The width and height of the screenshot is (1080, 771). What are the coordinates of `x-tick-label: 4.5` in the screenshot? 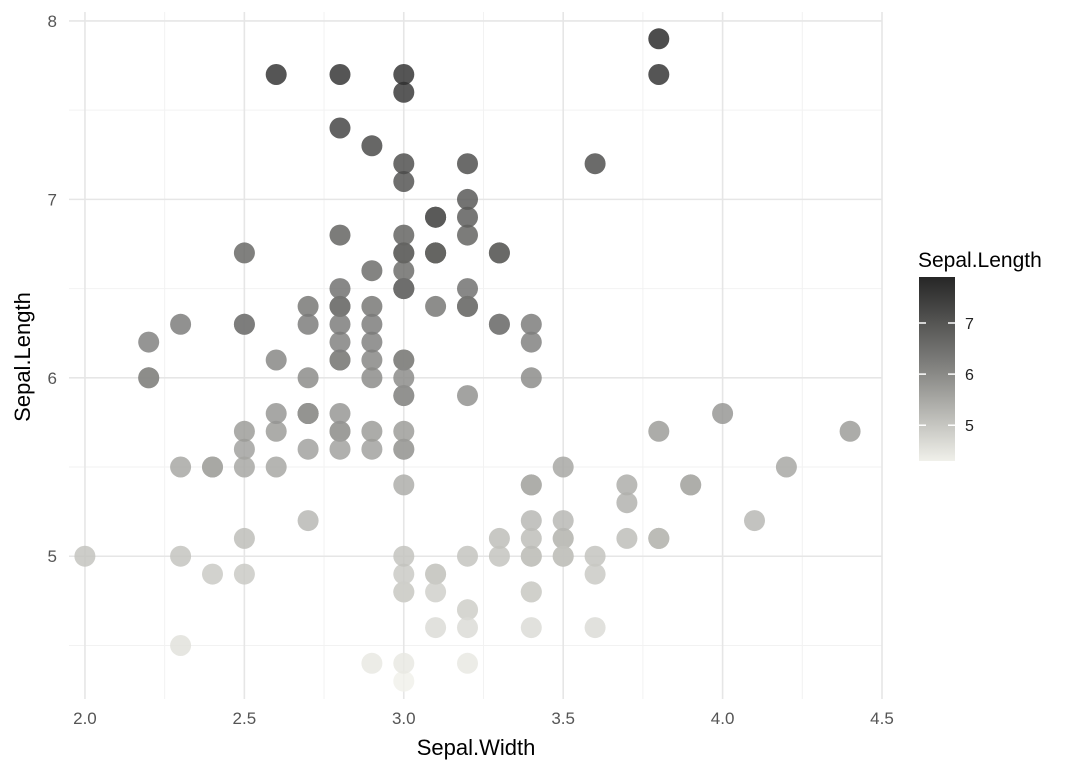 It's located at (882, 718).